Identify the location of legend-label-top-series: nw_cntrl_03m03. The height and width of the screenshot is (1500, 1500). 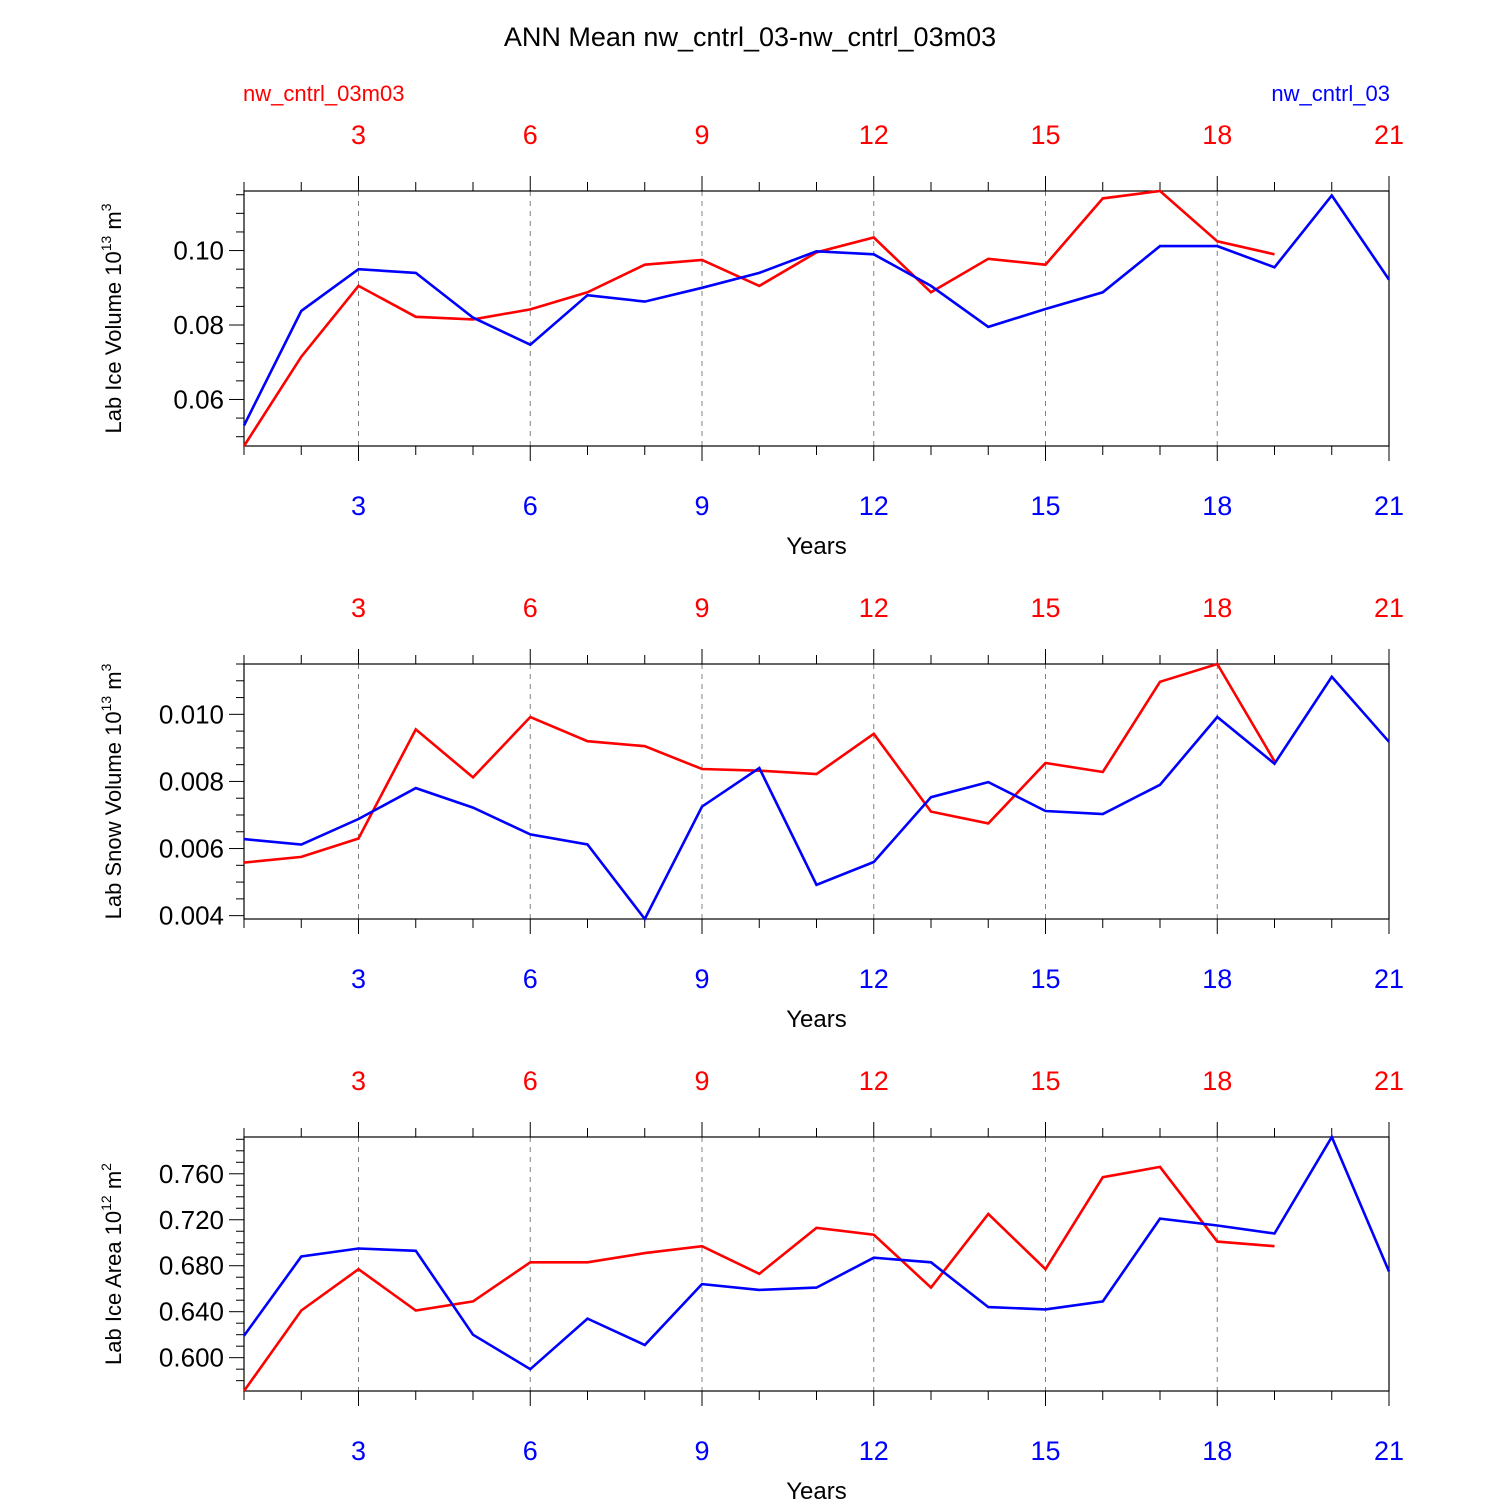
(323, 93).